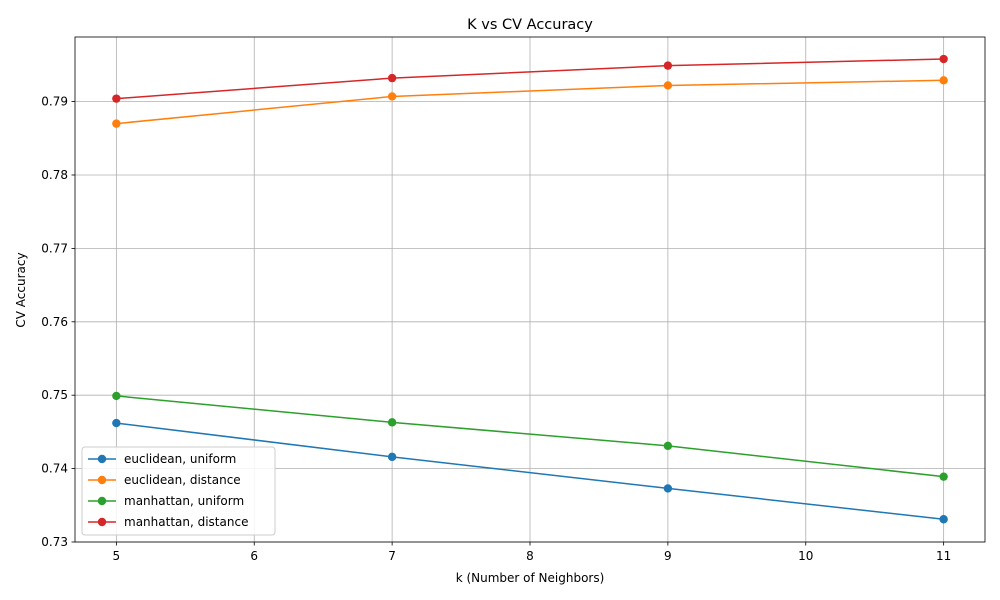  Describe the element at coordinates (54, 542) in the screenshot. I see `y-tick-label: 0.73` at that location.